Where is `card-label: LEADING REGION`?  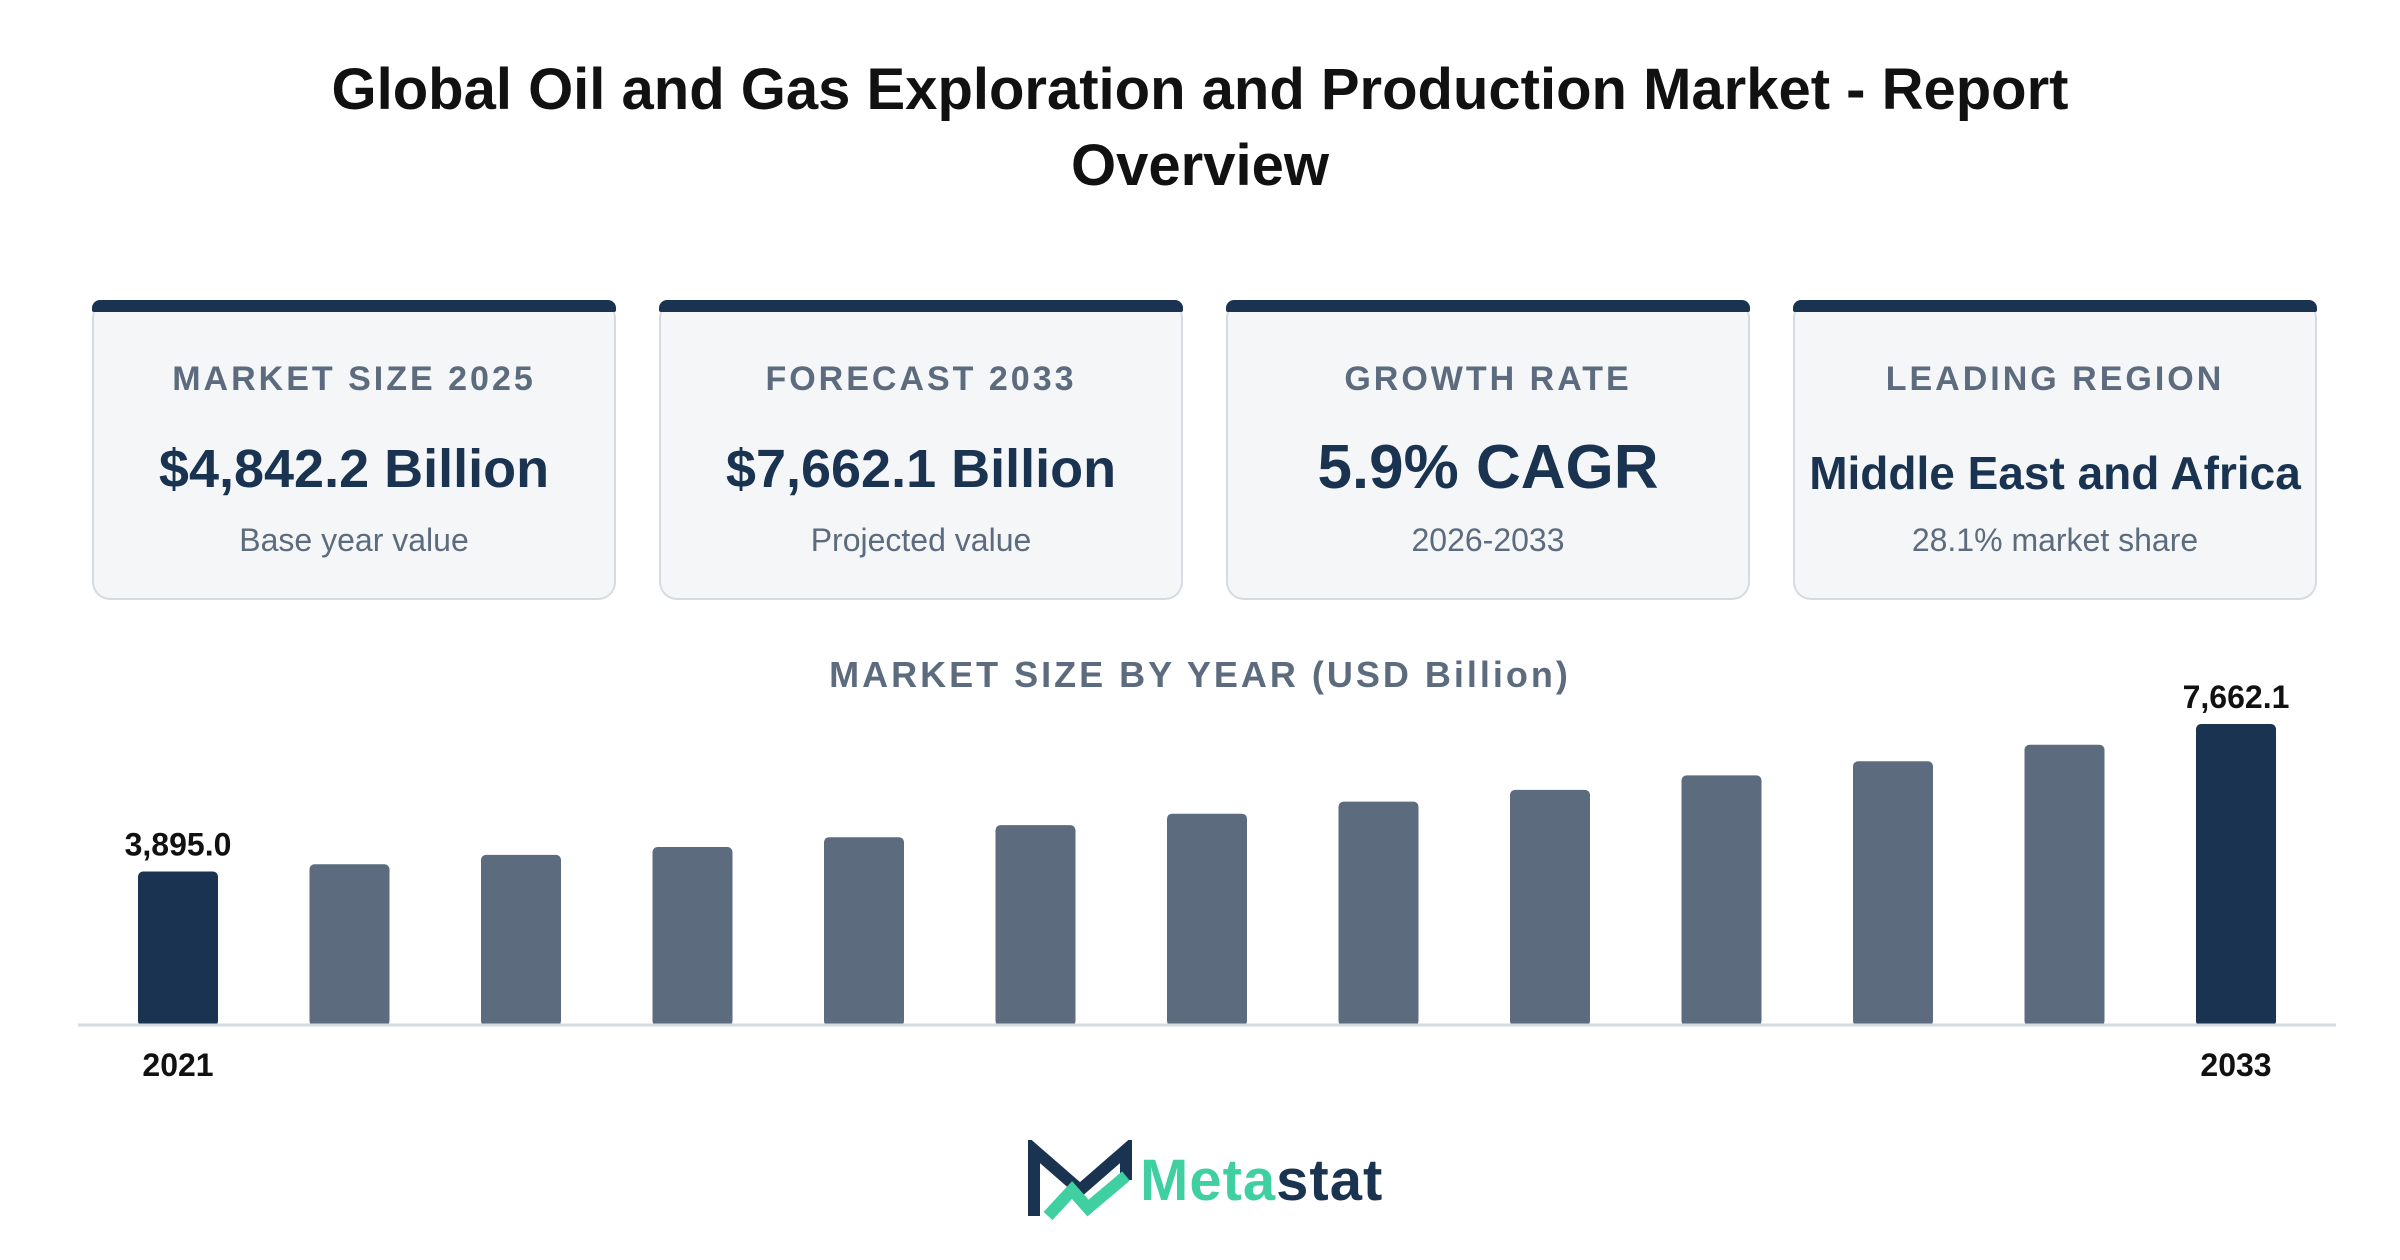
card-label: LEADING REGION is located at coordinates (2055, 379).